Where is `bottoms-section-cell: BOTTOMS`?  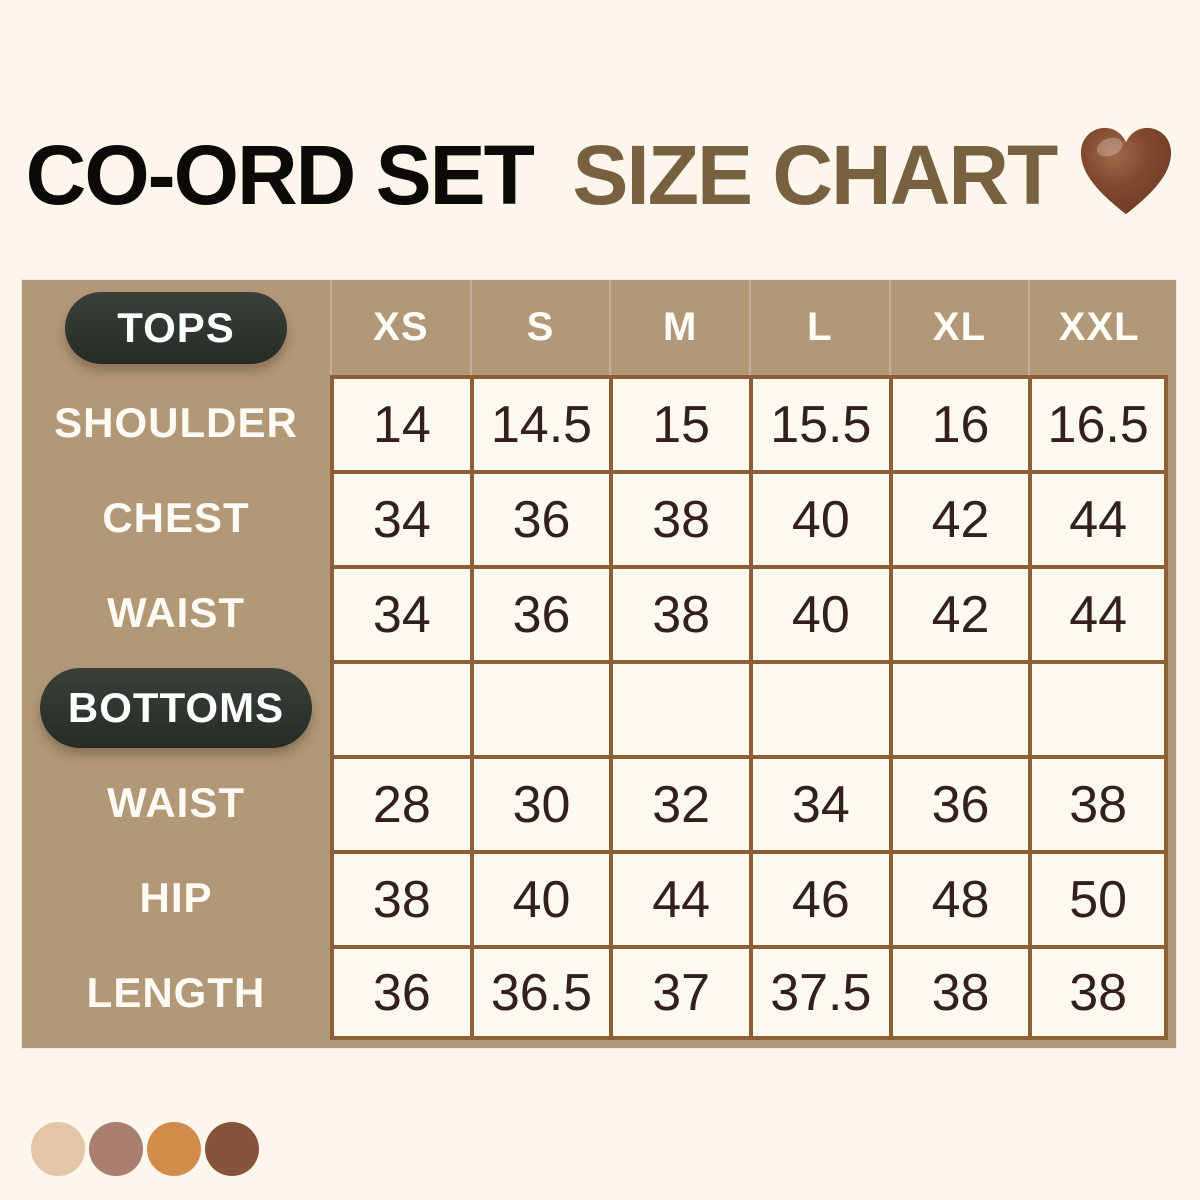 bottoms-section-cell: BOTTOMS is located at coordinates (176, 707).